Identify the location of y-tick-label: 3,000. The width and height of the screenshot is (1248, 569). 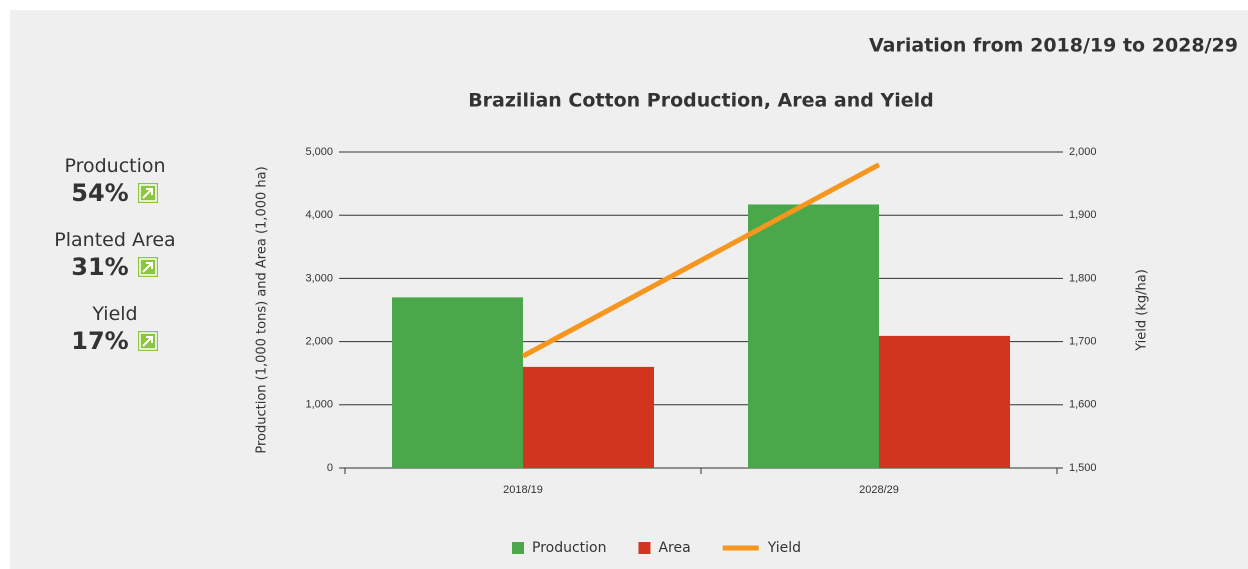
(319, 278).